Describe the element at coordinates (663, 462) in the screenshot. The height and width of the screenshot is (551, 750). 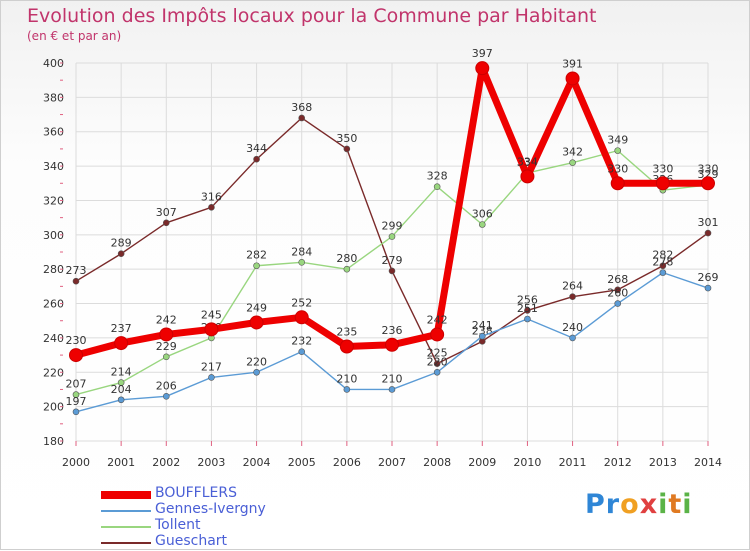
I see `x-tick-label: 2013` at that location.